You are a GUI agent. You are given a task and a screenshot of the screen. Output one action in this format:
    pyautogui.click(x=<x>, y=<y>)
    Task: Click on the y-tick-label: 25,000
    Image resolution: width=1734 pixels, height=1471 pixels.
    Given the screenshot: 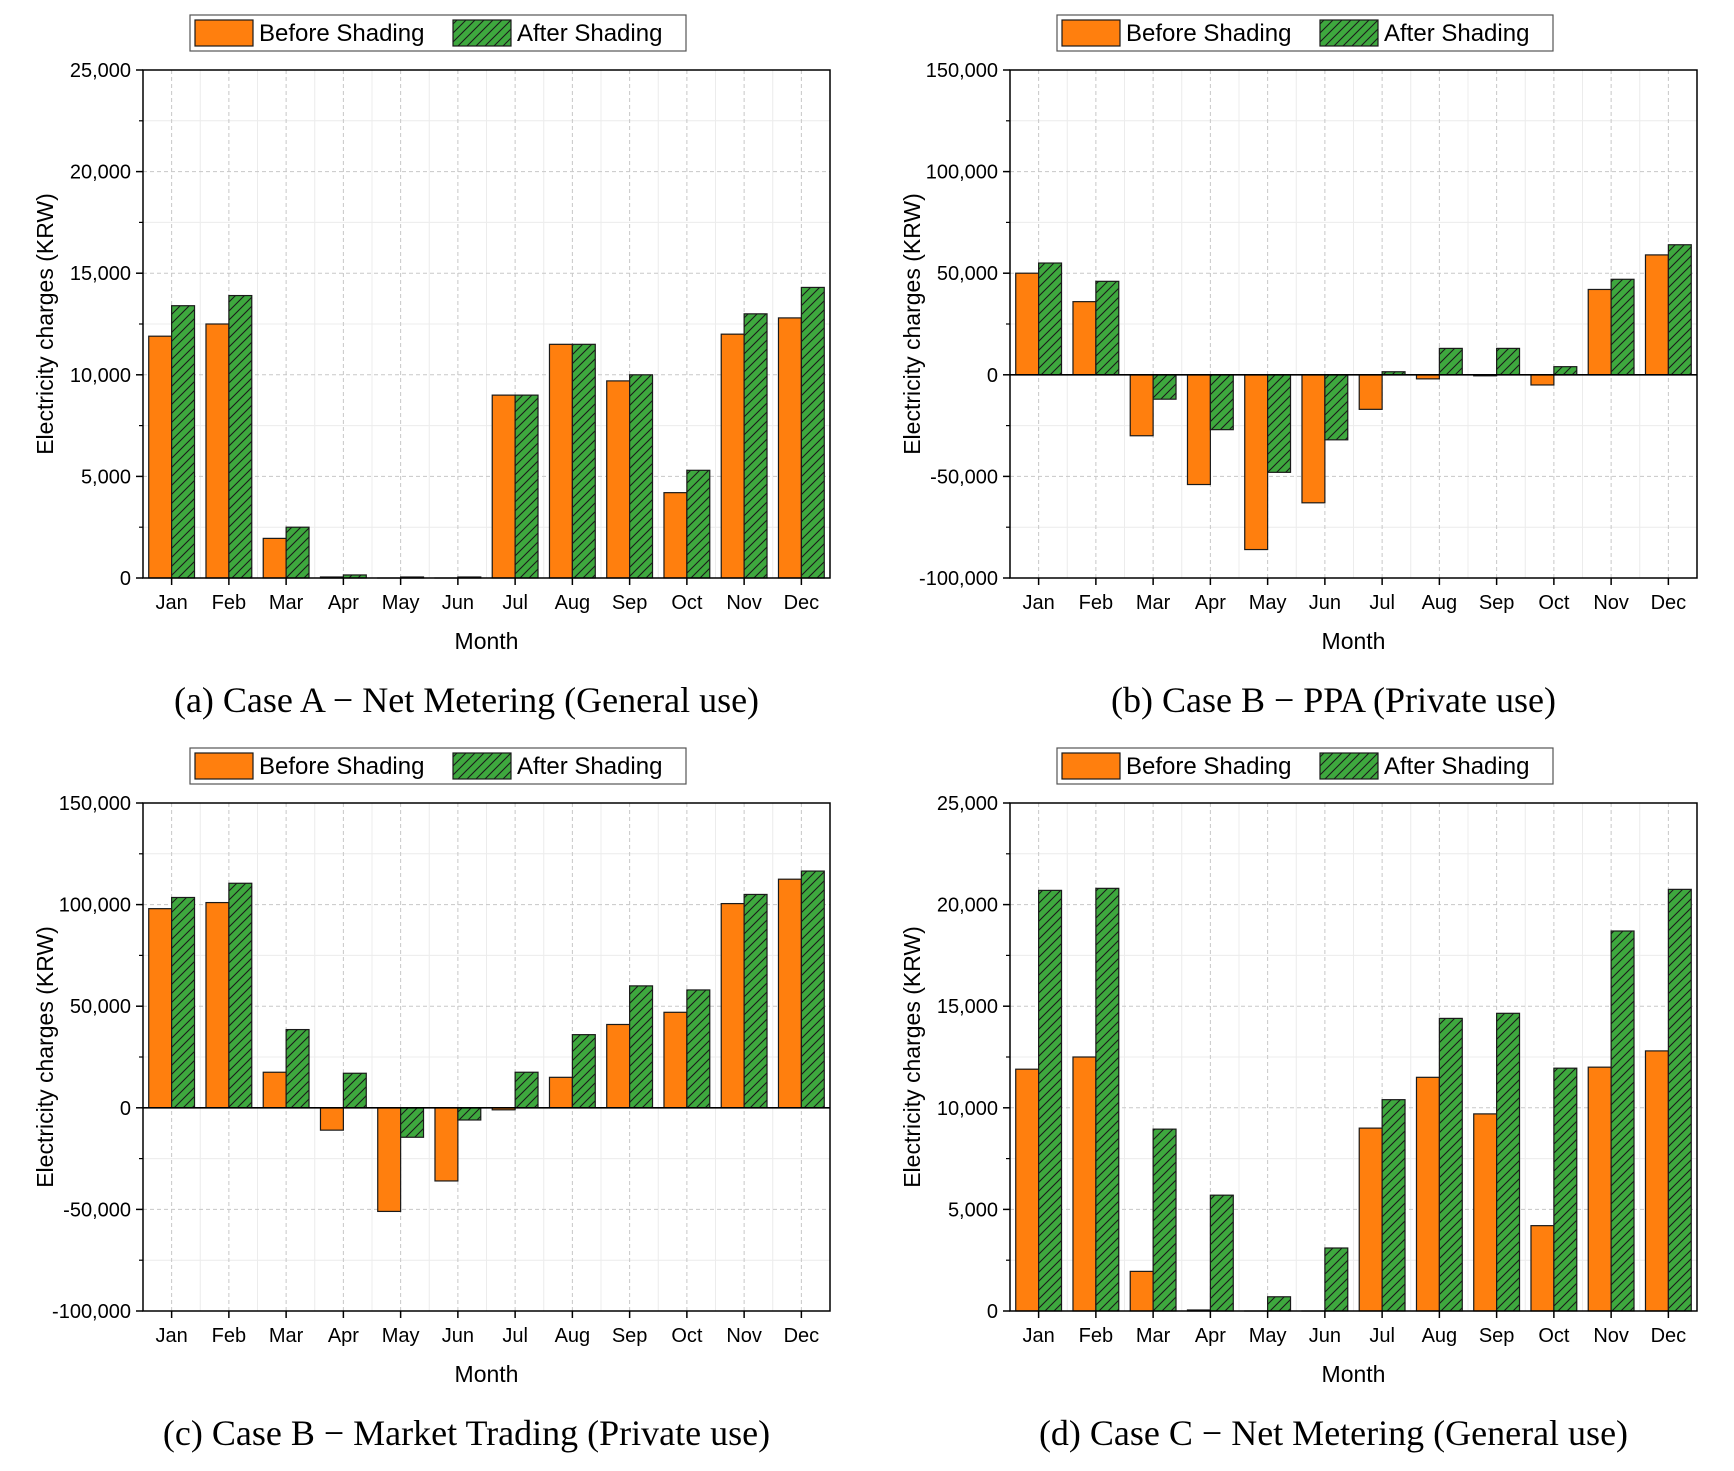 What is the action you would take?
    pyautogui.click(x=967, y=804)
    